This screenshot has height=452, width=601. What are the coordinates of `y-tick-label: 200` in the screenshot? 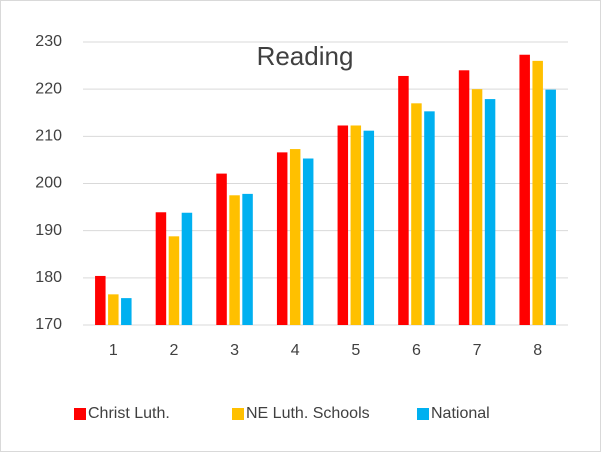 It's located at (48, 183).